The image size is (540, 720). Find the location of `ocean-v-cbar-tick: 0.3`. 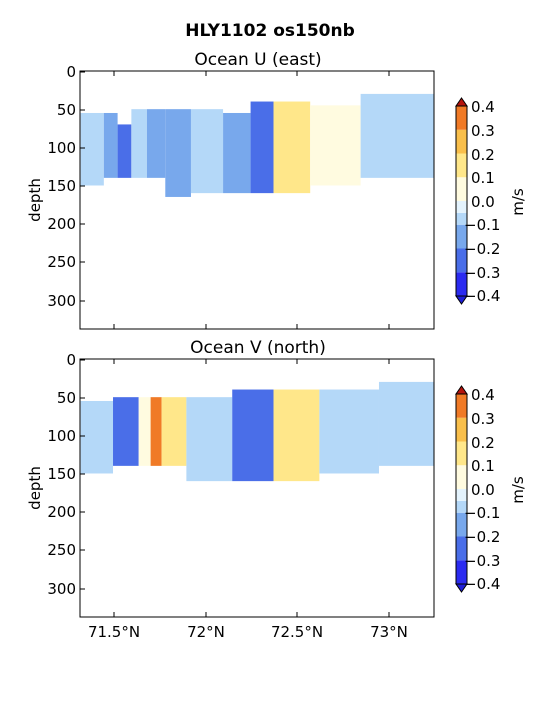

ocean-v-cbar-tick: 0.3 is located at coordinates (483, 419).